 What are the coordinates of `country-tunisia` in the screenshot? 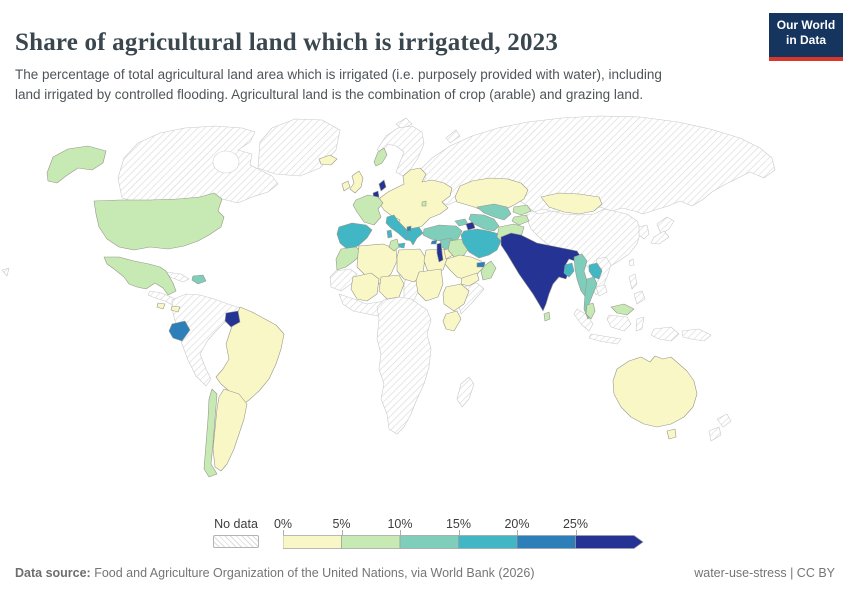 It's located at (394, 245).